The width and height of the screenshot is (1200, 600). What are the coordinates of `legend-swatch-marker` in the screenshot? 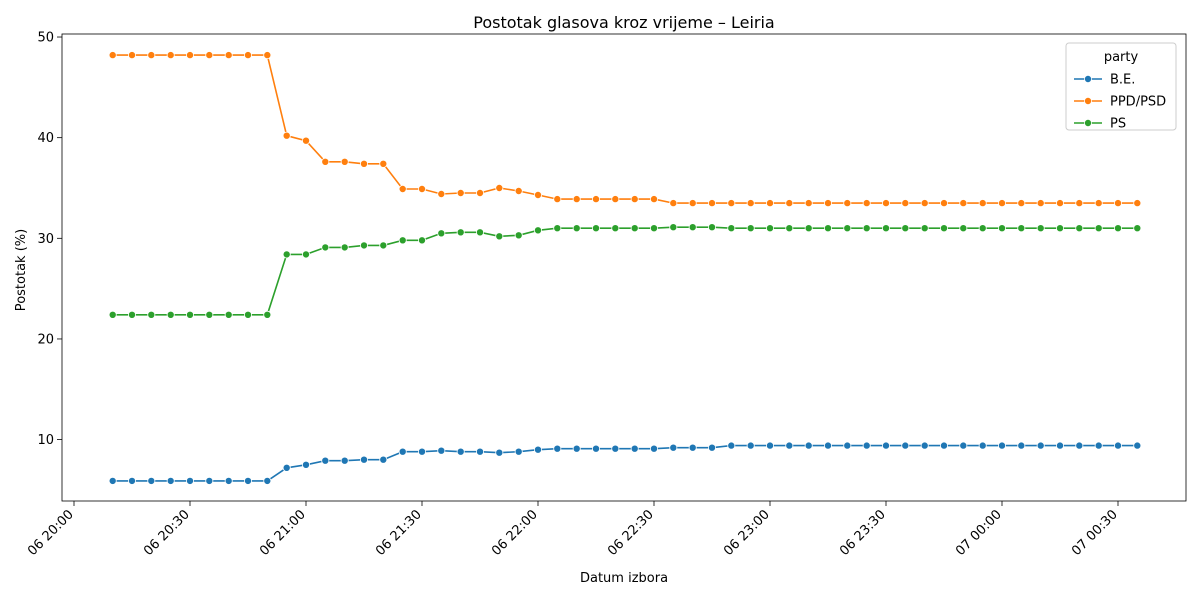 It's located at (1088, 79).